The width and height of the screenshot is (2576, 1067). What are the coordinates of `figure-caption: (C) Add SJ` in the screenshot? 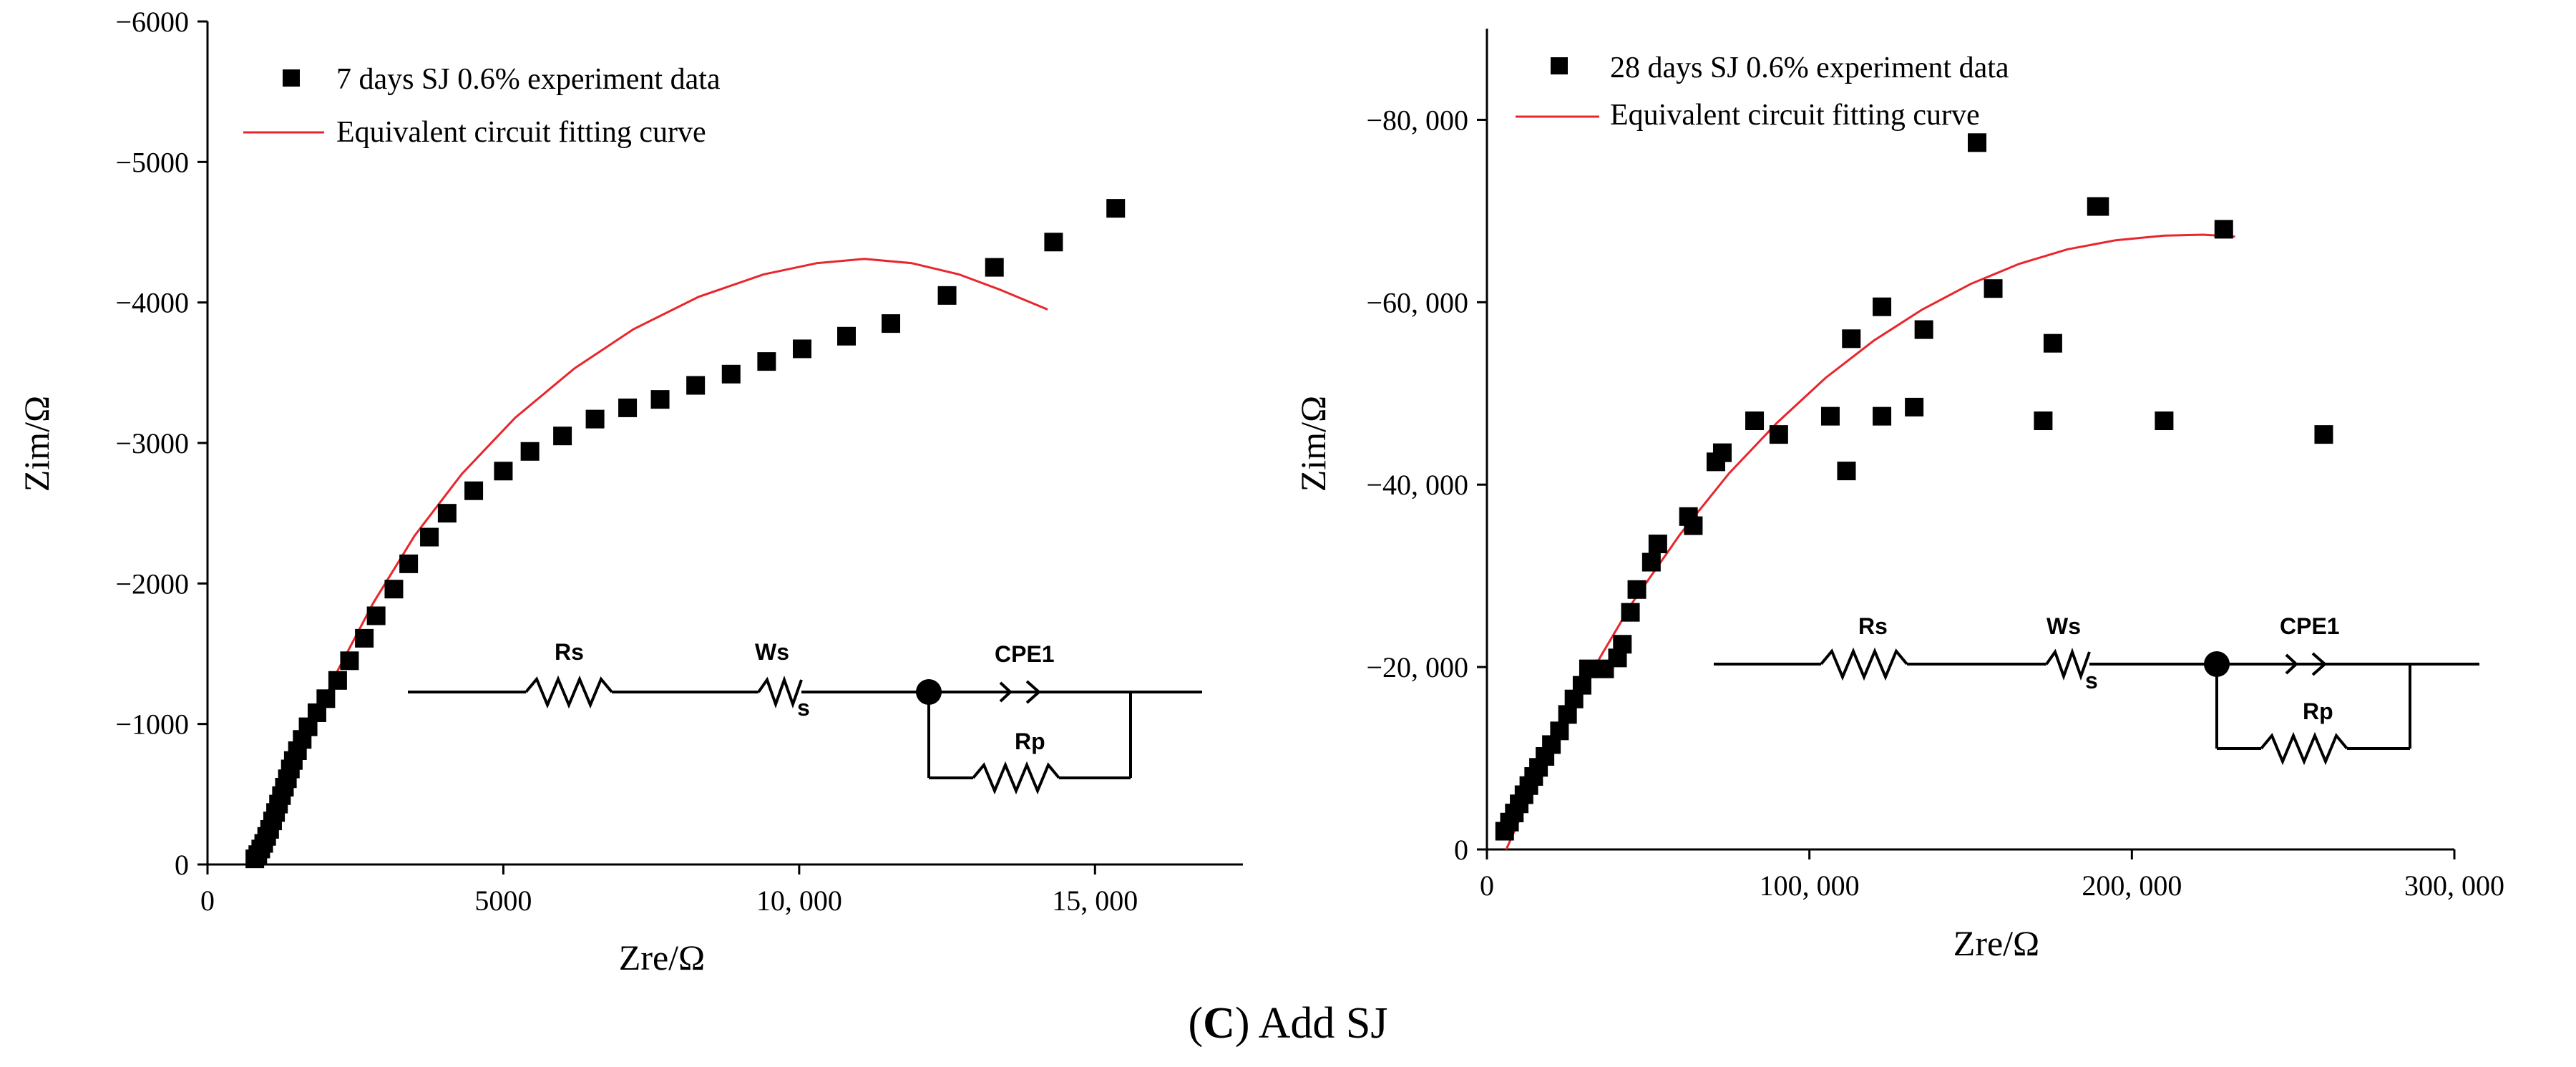 It's located at (1288, 1023).